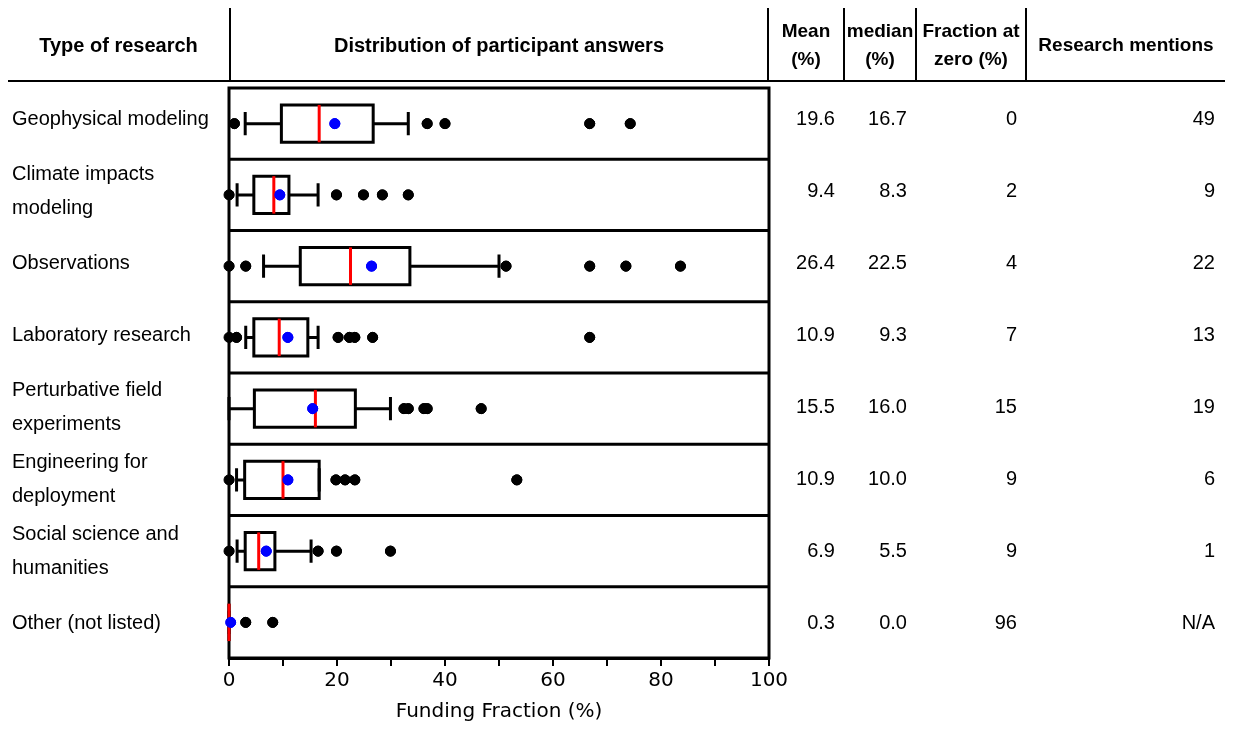  Describe the element at coordinates (499, 45) in the screenshot. I see `chart-title: Distribution of participant answers` at that location.